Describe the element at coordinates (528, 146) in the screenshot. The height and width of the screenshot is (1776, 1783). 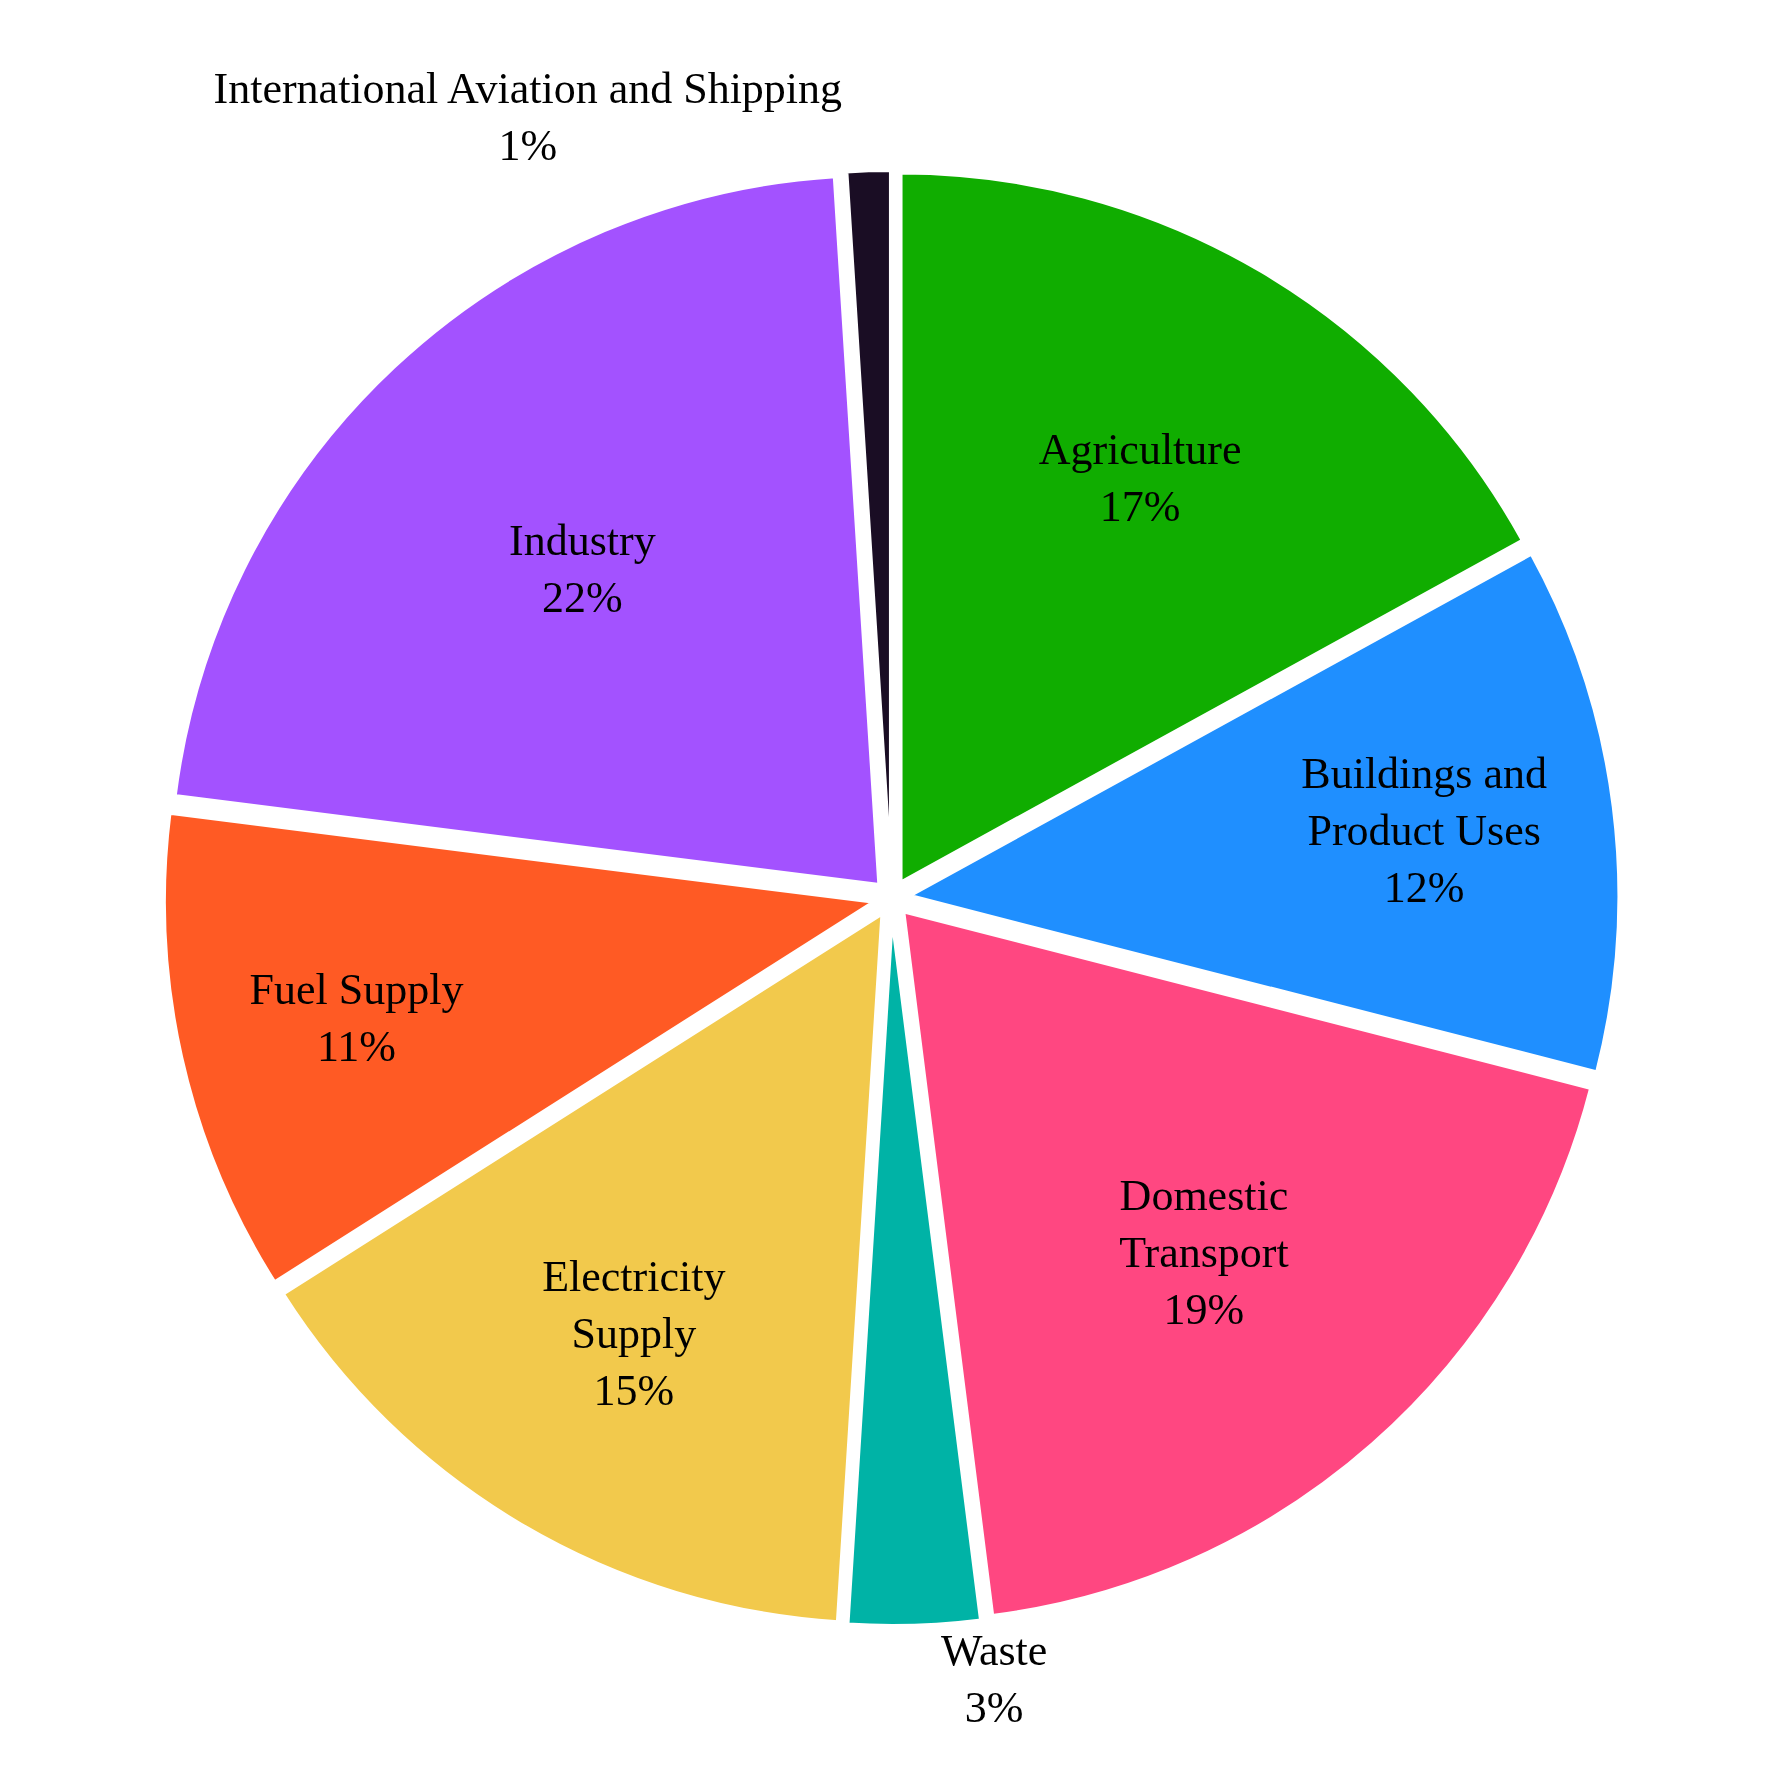
I see `data-label: 1%` at that location.